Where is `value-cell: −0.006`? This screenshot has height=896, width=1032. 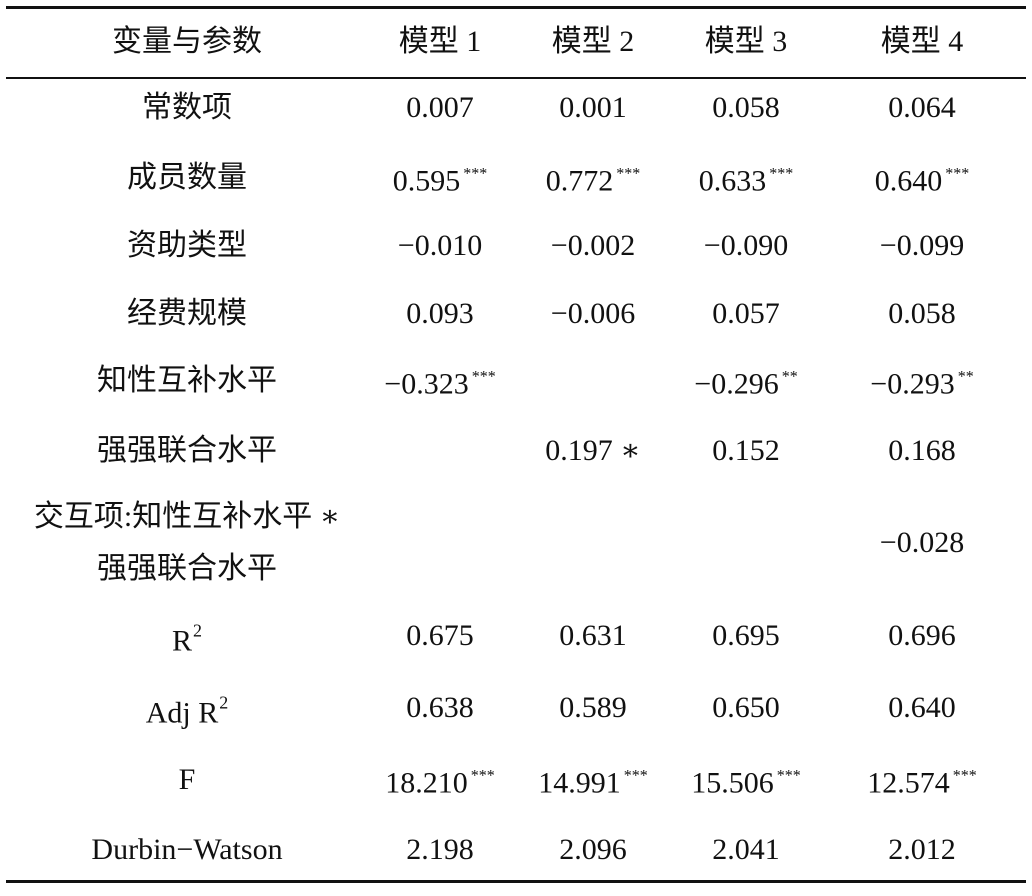 value-cell: −0.006 is located at coordinates (593, 314).